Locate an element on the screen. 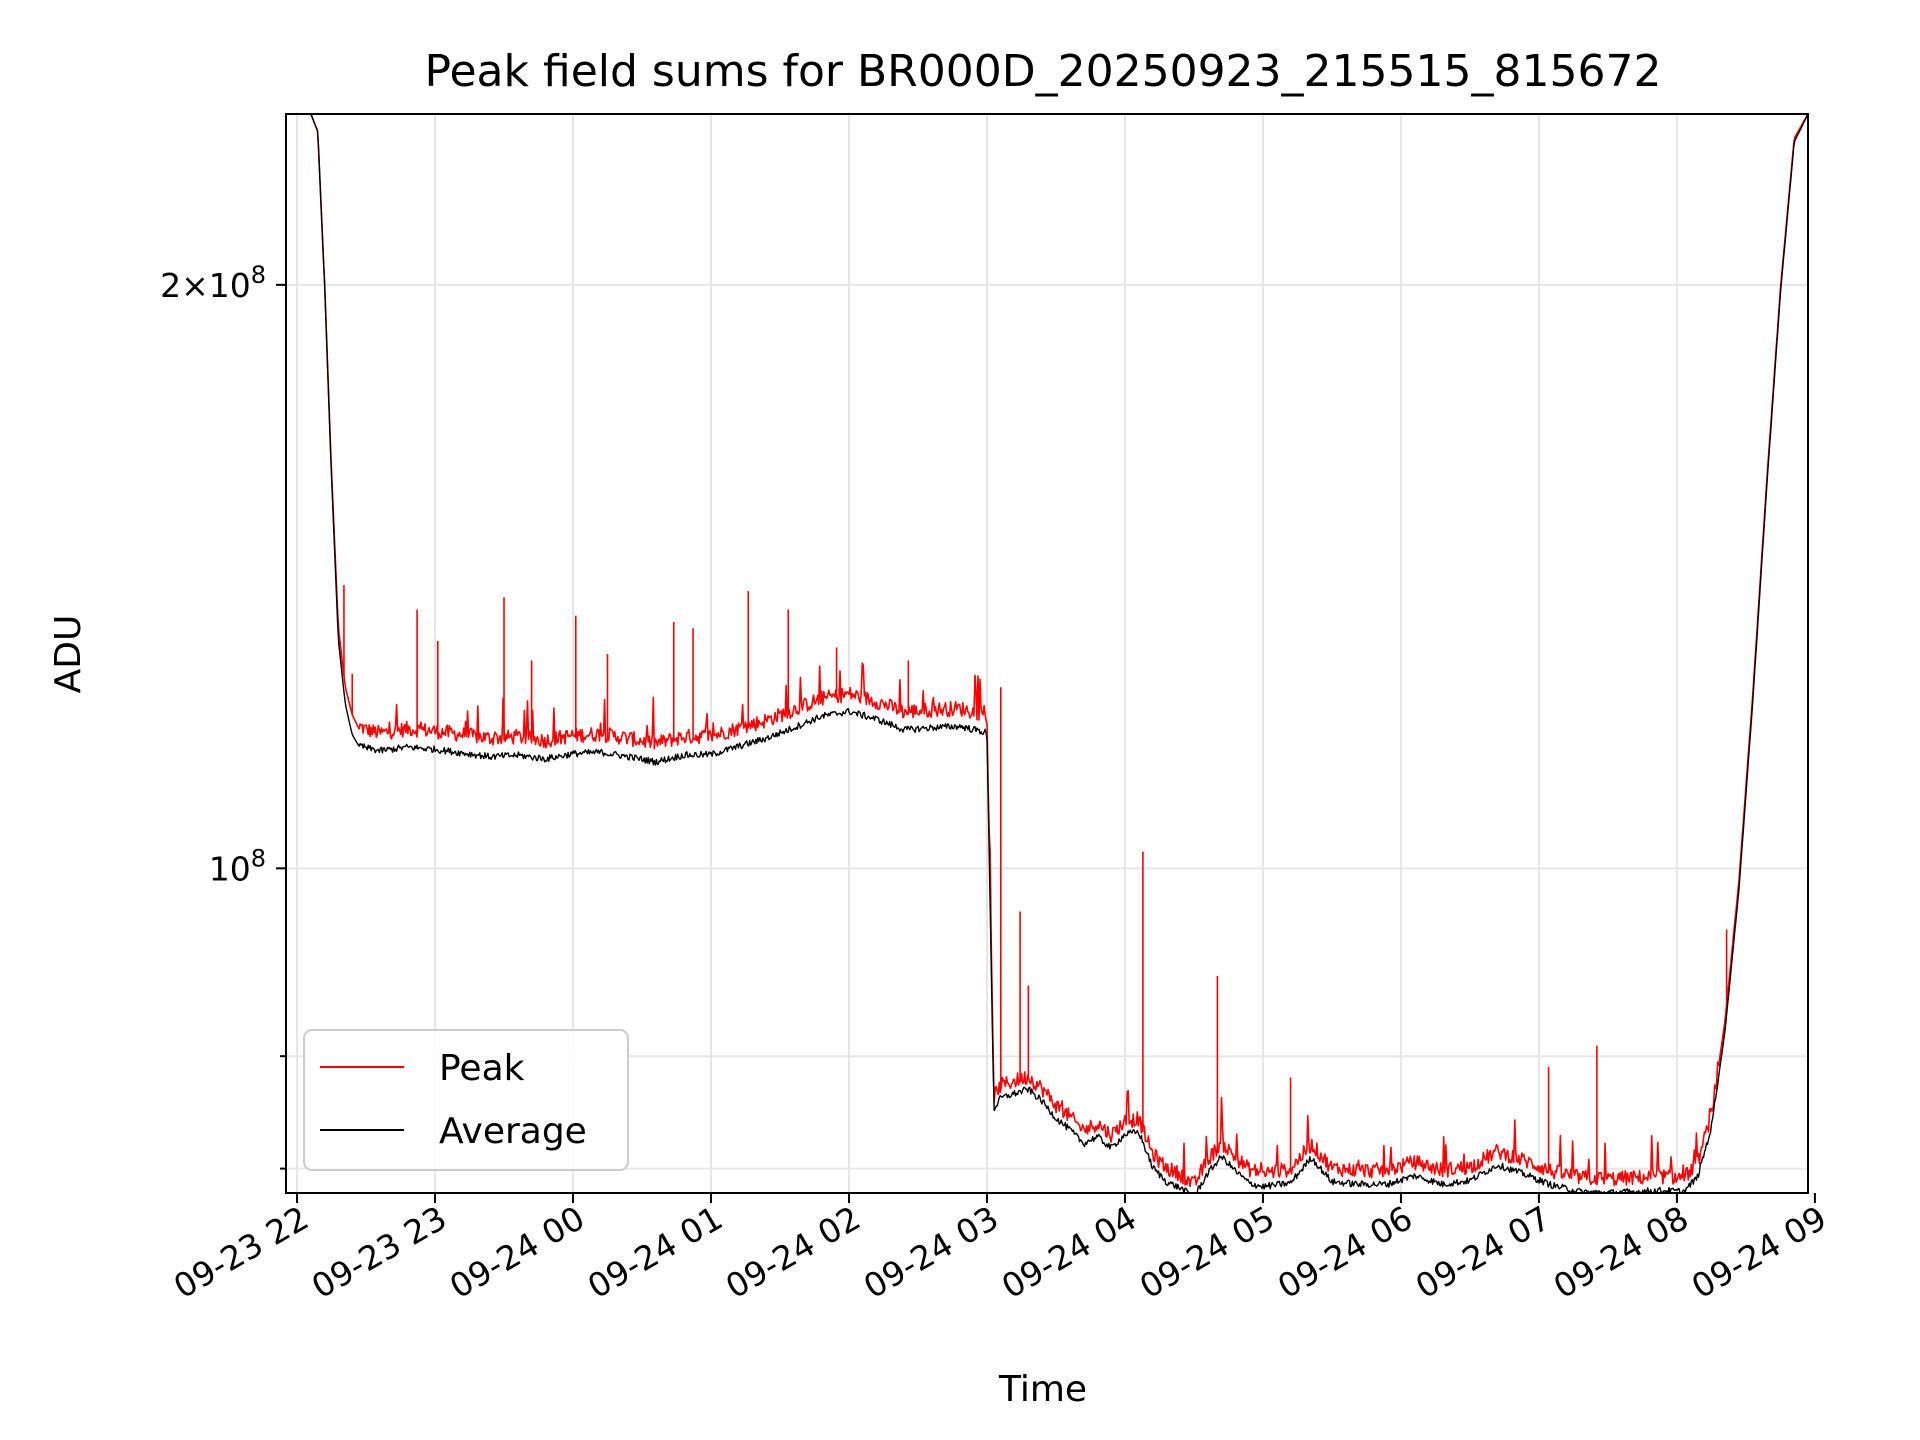 This screenshot has width=1920, height=1440. legend-label-average: Average is located at coordinates (513, 1131).